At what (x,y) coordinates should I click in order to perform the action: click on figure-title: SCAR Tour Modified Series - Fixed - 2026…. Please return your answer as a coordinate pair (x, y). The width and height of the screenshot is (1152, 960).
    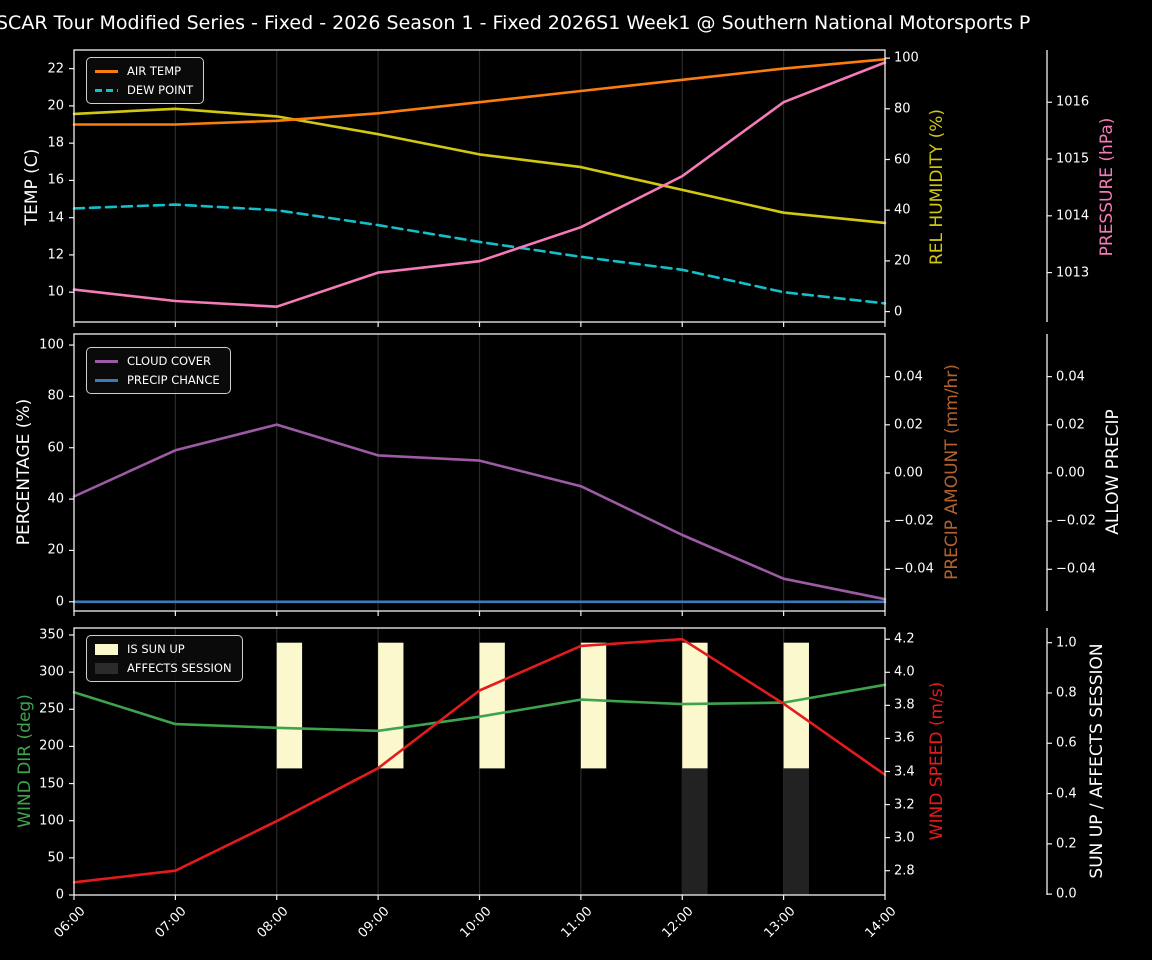
    Looking at the image, I should click on (515, 23).